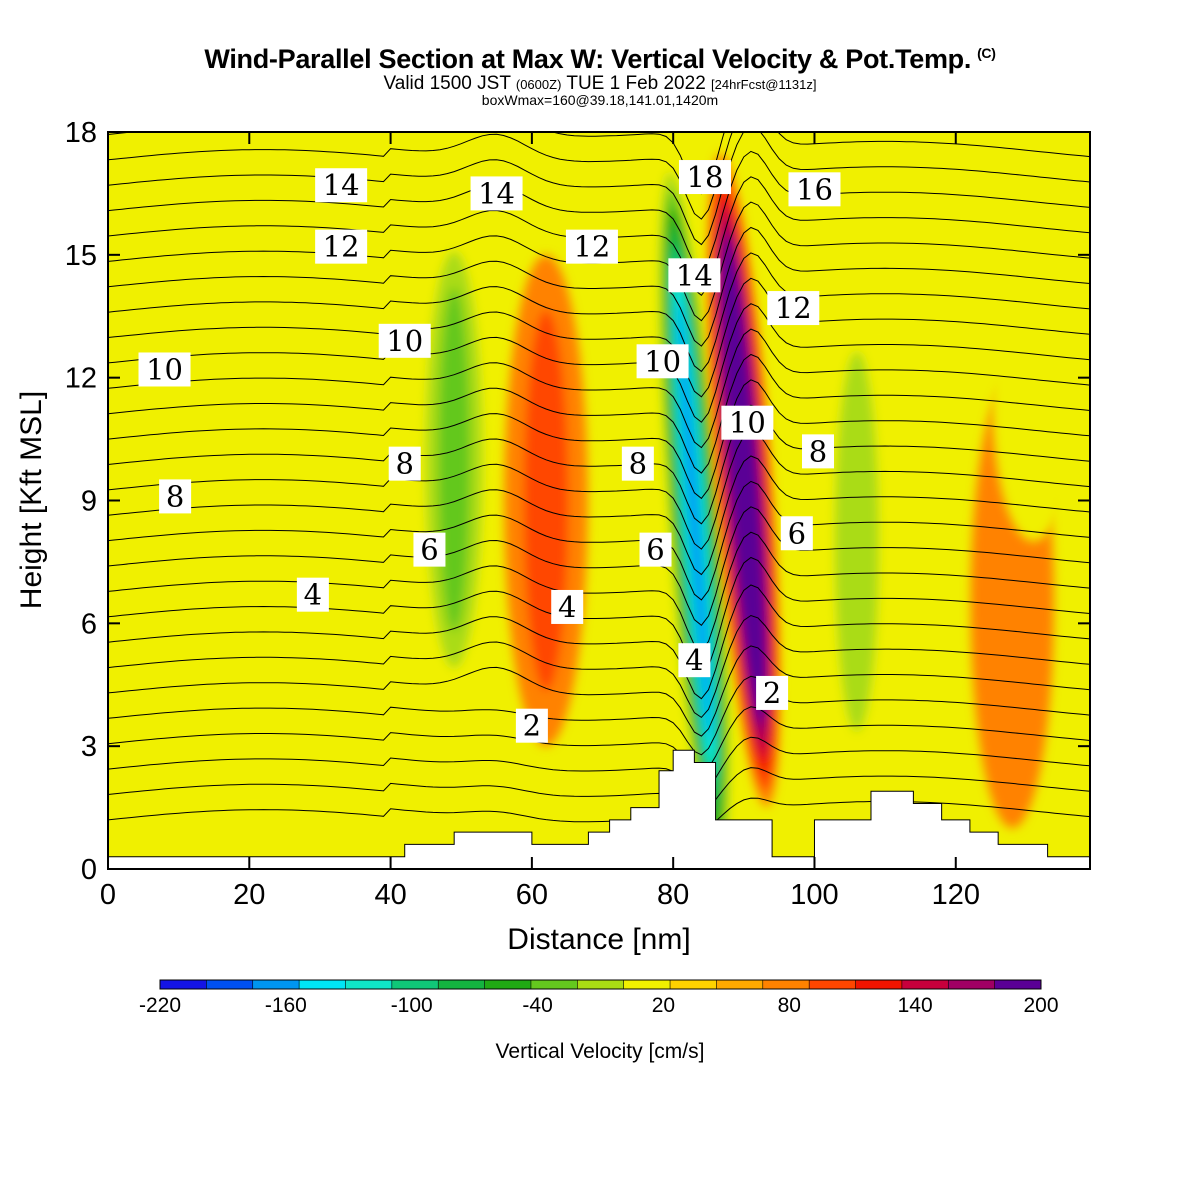 This screenshot has width=1200, height=1200. Describe the element at coordinates (89, 870) in the screenshot. I see `y-tick-label: 0` at that location.